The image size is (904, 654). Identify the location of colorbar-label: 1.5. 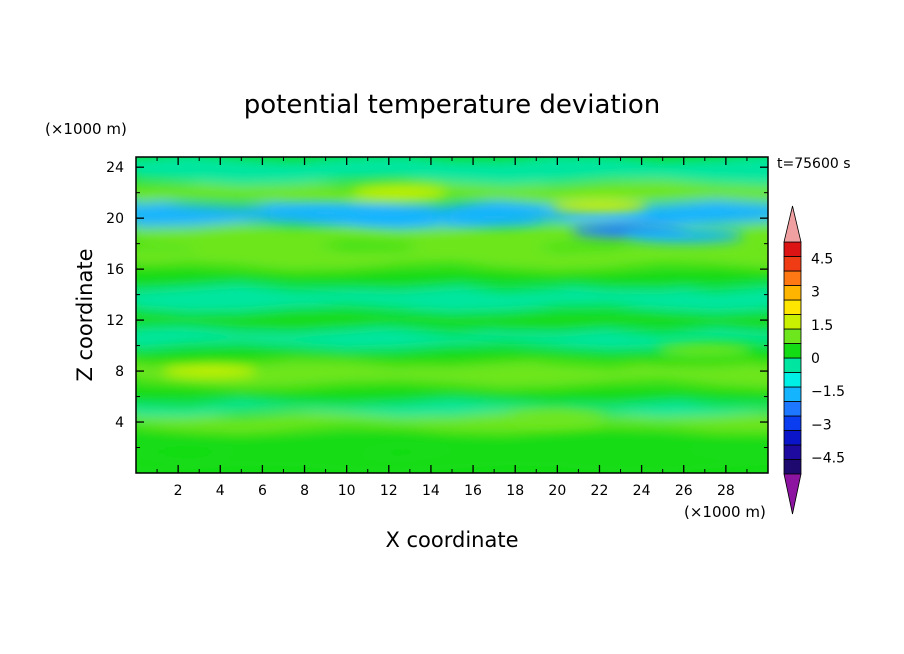
(822, 326).